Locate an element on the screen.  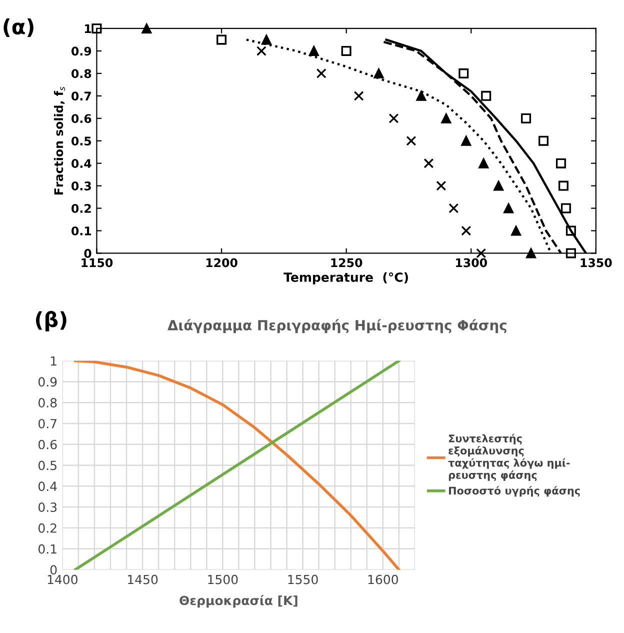
x-tick-label: 1150 is located at coordinates (97, 263).